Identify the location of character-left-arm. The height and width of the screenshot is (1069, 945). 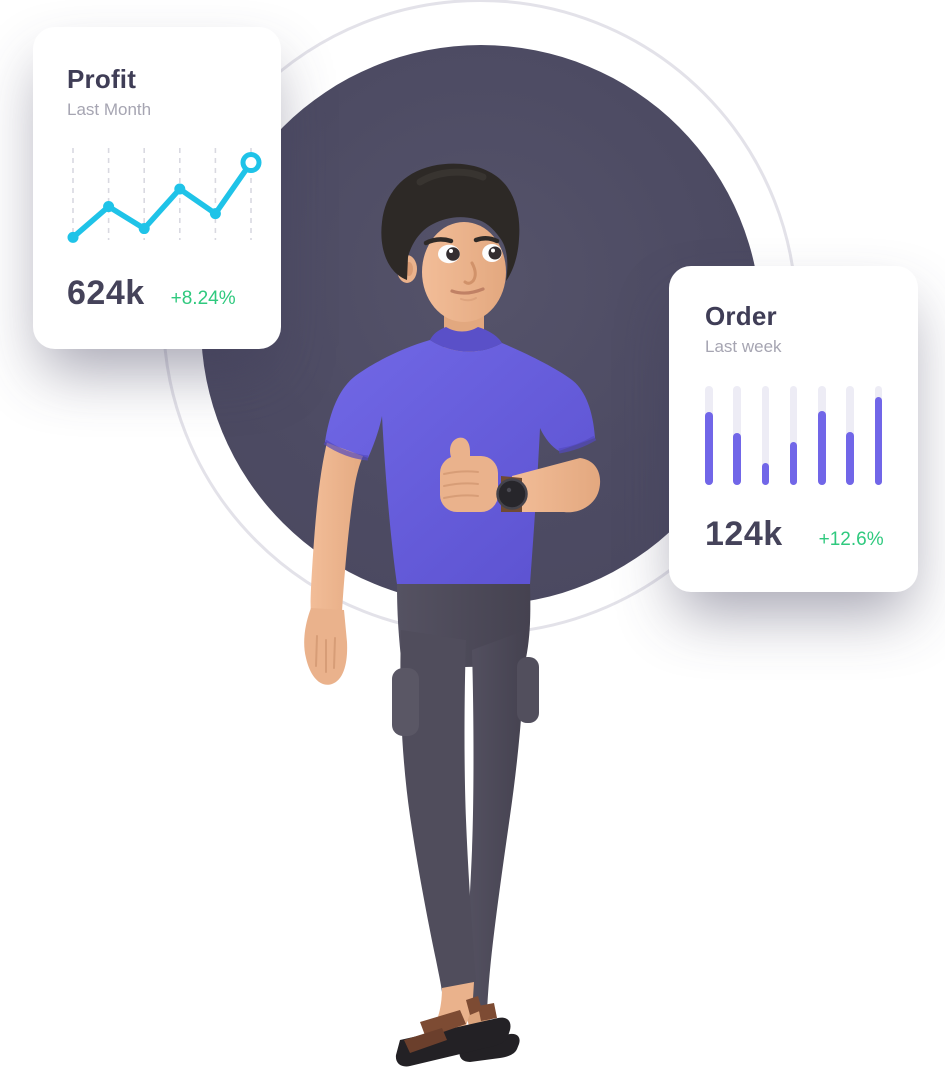
(336, 561).